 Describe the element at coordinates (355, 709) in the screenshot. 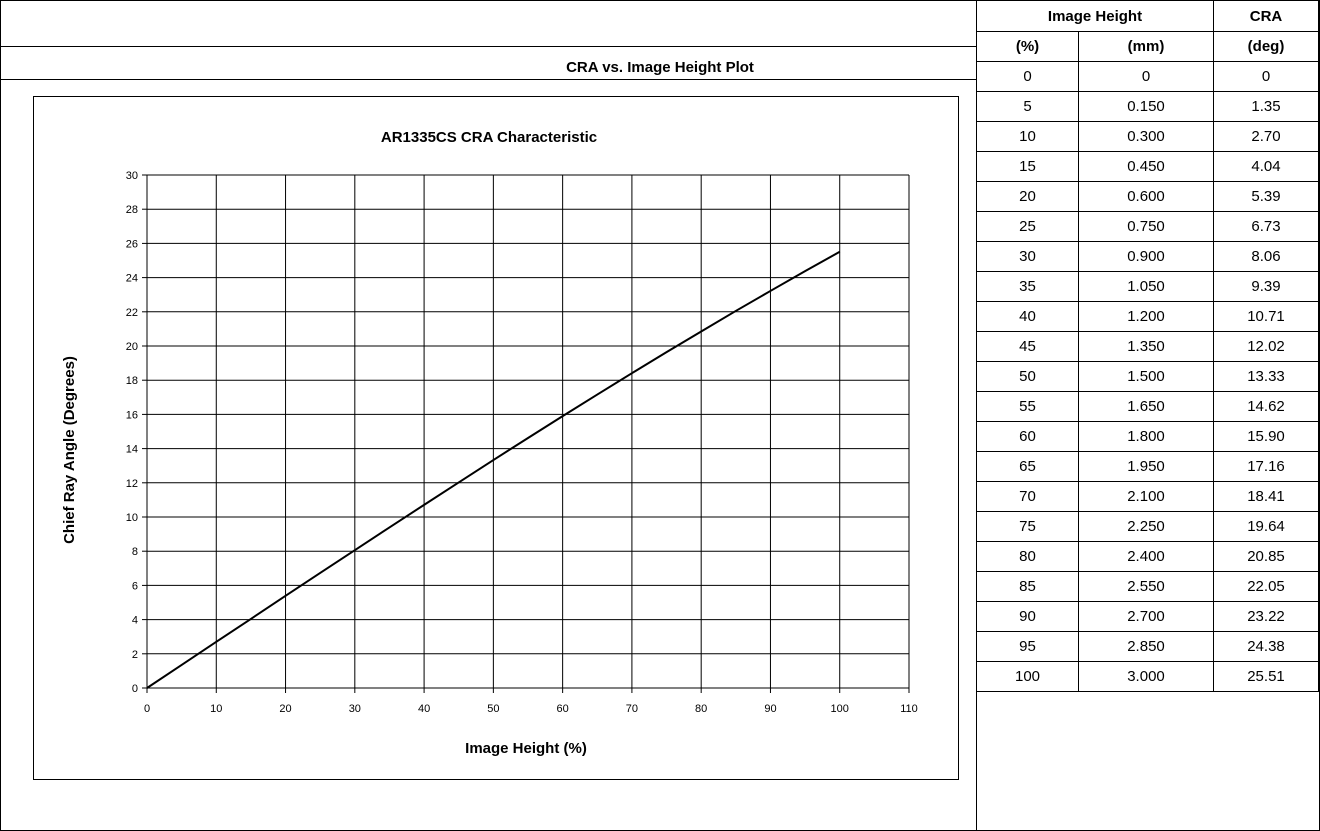

I see `x-tick-label: 30` at that location.